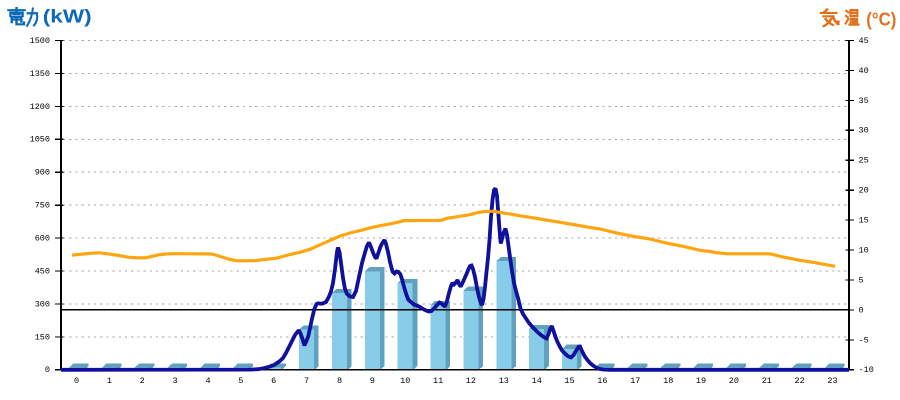 Image resolution: width=900 pixels, height=400 pixels. Describe the element at coordinates (864, 340) in the screenshot. I see `svg-text: -5` at that location.